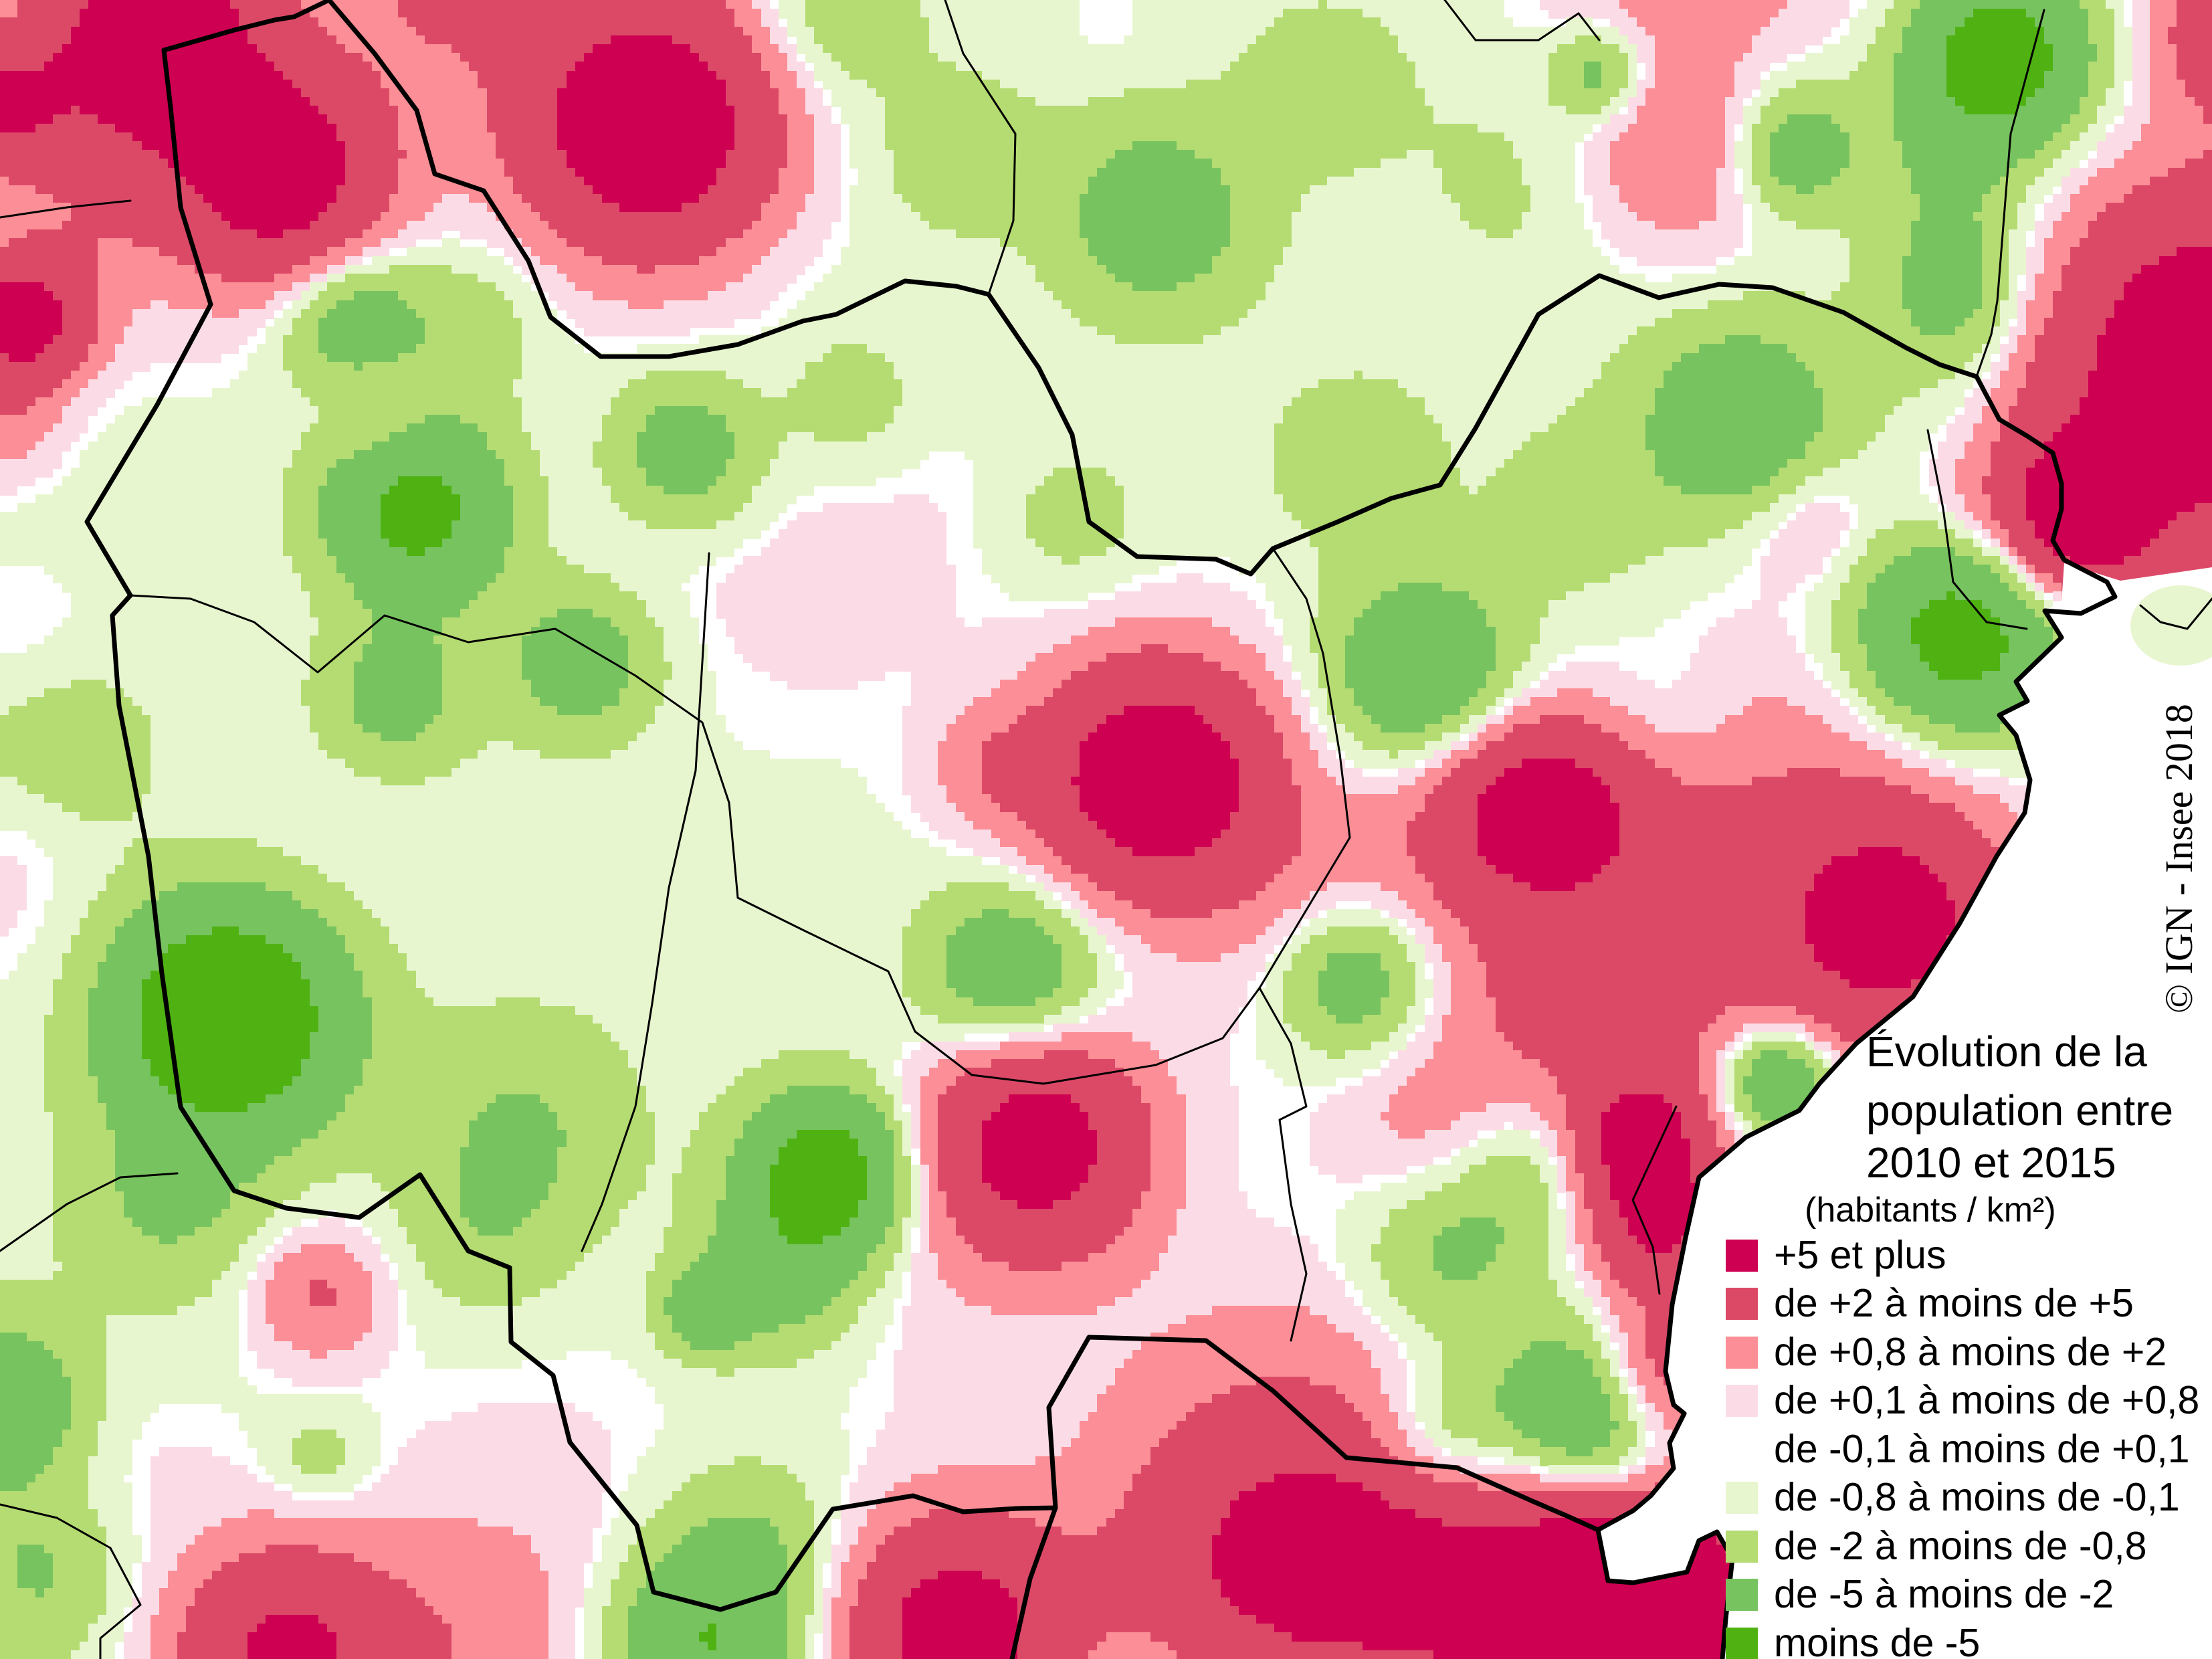  I want to click on svg-text: © IGN - Insee 2018, so click(2179, 858).